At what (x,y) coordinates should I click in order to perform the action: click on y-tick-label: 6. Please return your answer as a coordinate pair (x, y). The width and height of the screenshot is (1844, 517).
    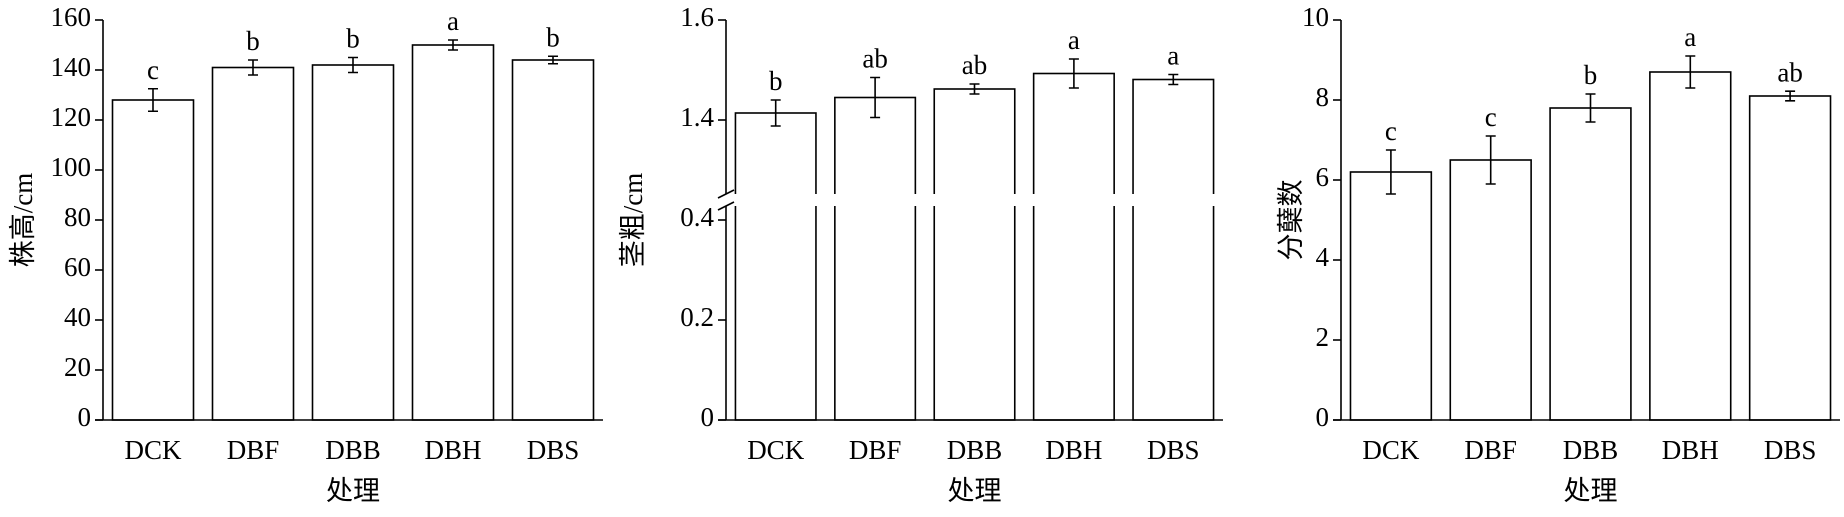
    Looking at the image, I should click on (1323, 177).